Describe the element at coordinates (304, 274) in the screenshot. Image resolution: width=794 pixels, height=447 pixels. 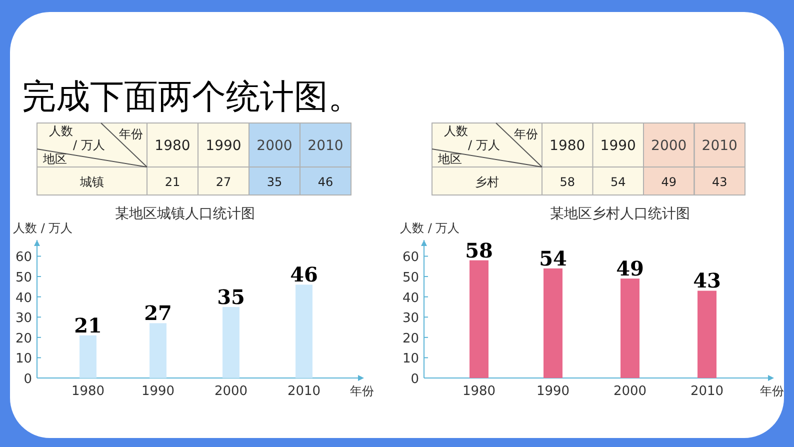
I see `data-label: 46` at that location.